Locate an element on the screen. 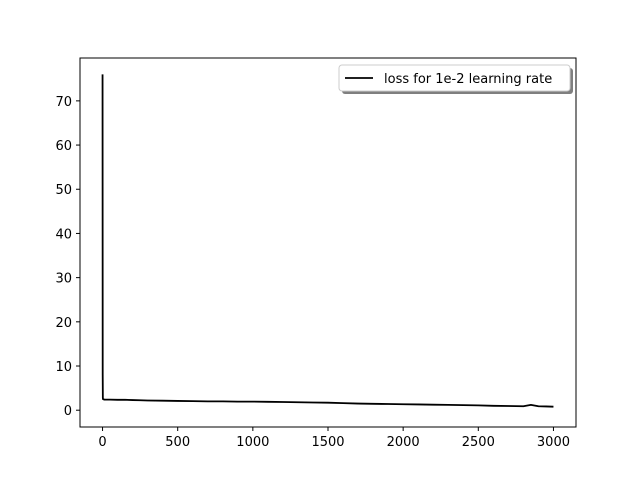 The width and height of the screenshot is (640, 480). x-tick-label: 0 is located at coordinates (102, 442).